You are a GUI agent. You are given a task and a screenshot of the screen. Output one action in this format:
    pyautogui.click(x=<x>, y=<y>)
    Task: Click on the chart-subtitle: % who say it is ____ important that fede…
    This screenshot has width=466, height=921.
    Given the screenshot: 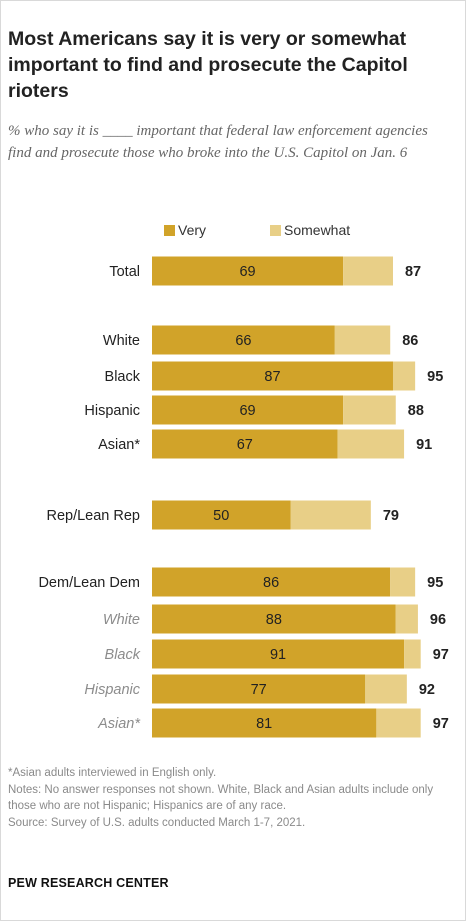 What is the action you would take?
    pyautogui.click(x=218, y=142)
    